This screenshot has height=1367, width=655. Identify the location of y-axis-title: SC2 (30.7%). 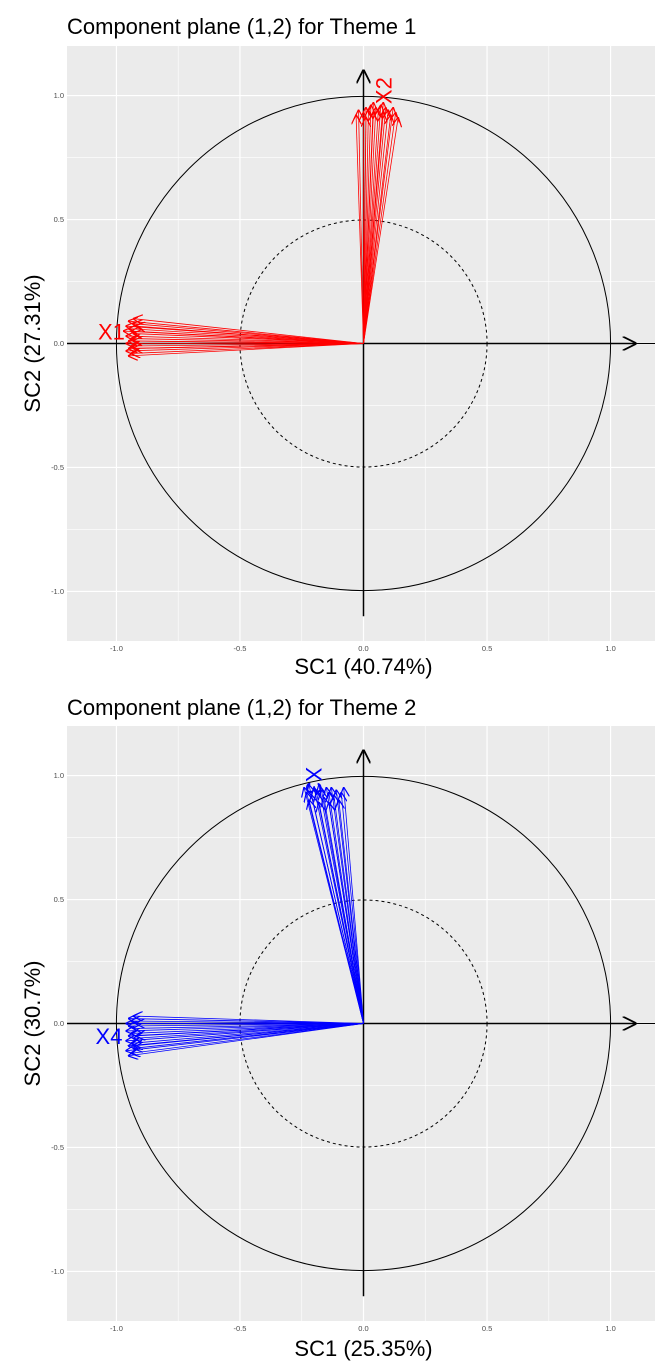
(32, 1024).